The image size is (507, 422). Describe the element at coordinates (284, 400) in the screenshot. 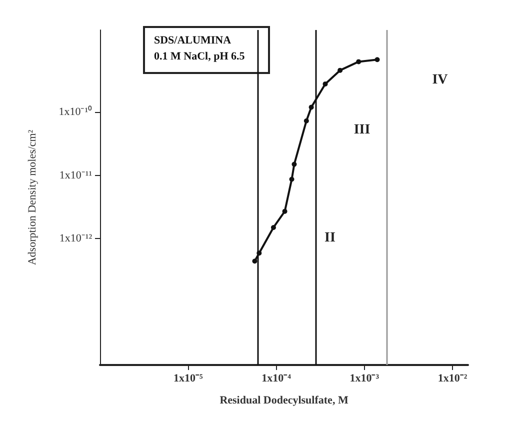

I see `x-axis-title: Residual Dodecylsulfate, M` at that location.